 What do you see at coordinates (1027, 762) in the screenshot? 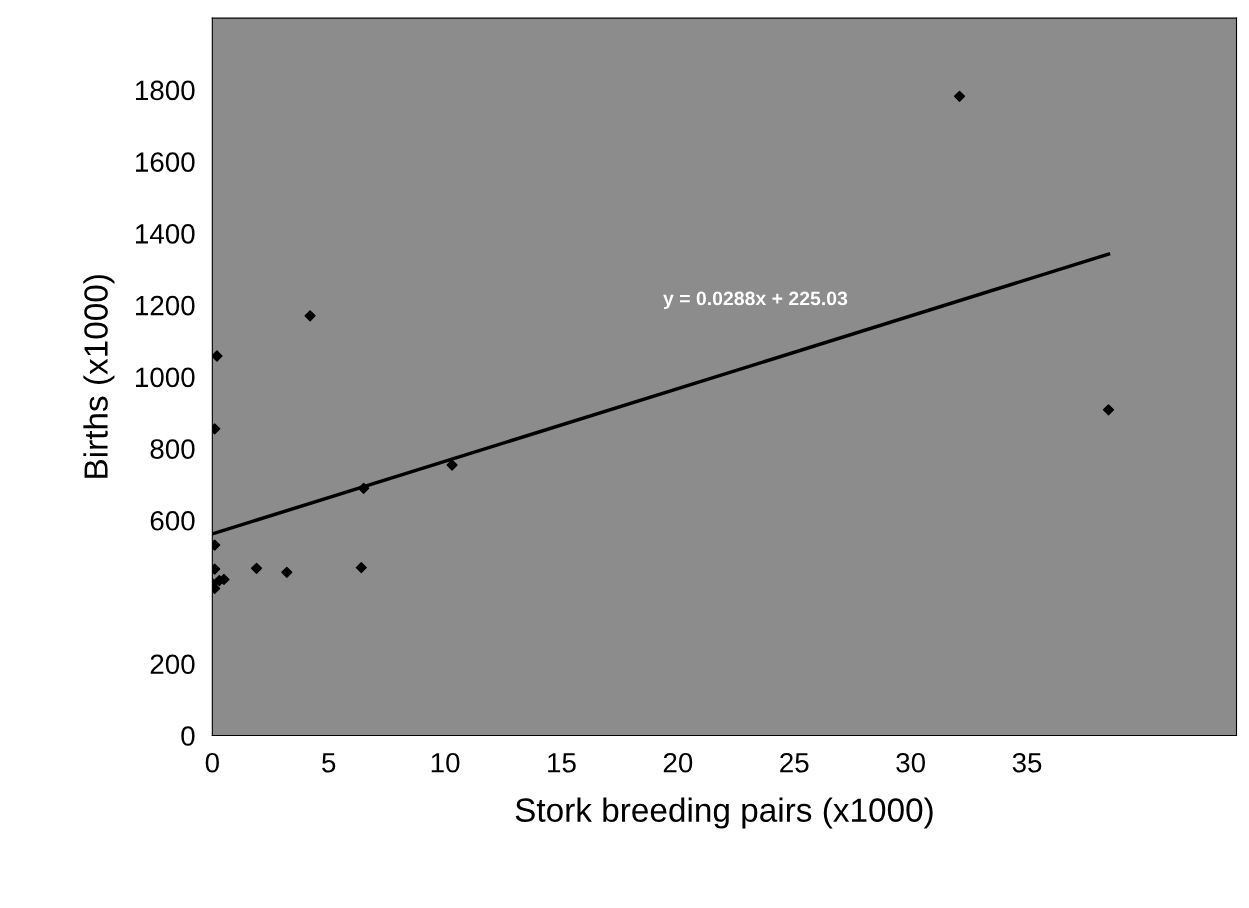
I see `x-tick-label: 35` at bounding box center [1027, 762].